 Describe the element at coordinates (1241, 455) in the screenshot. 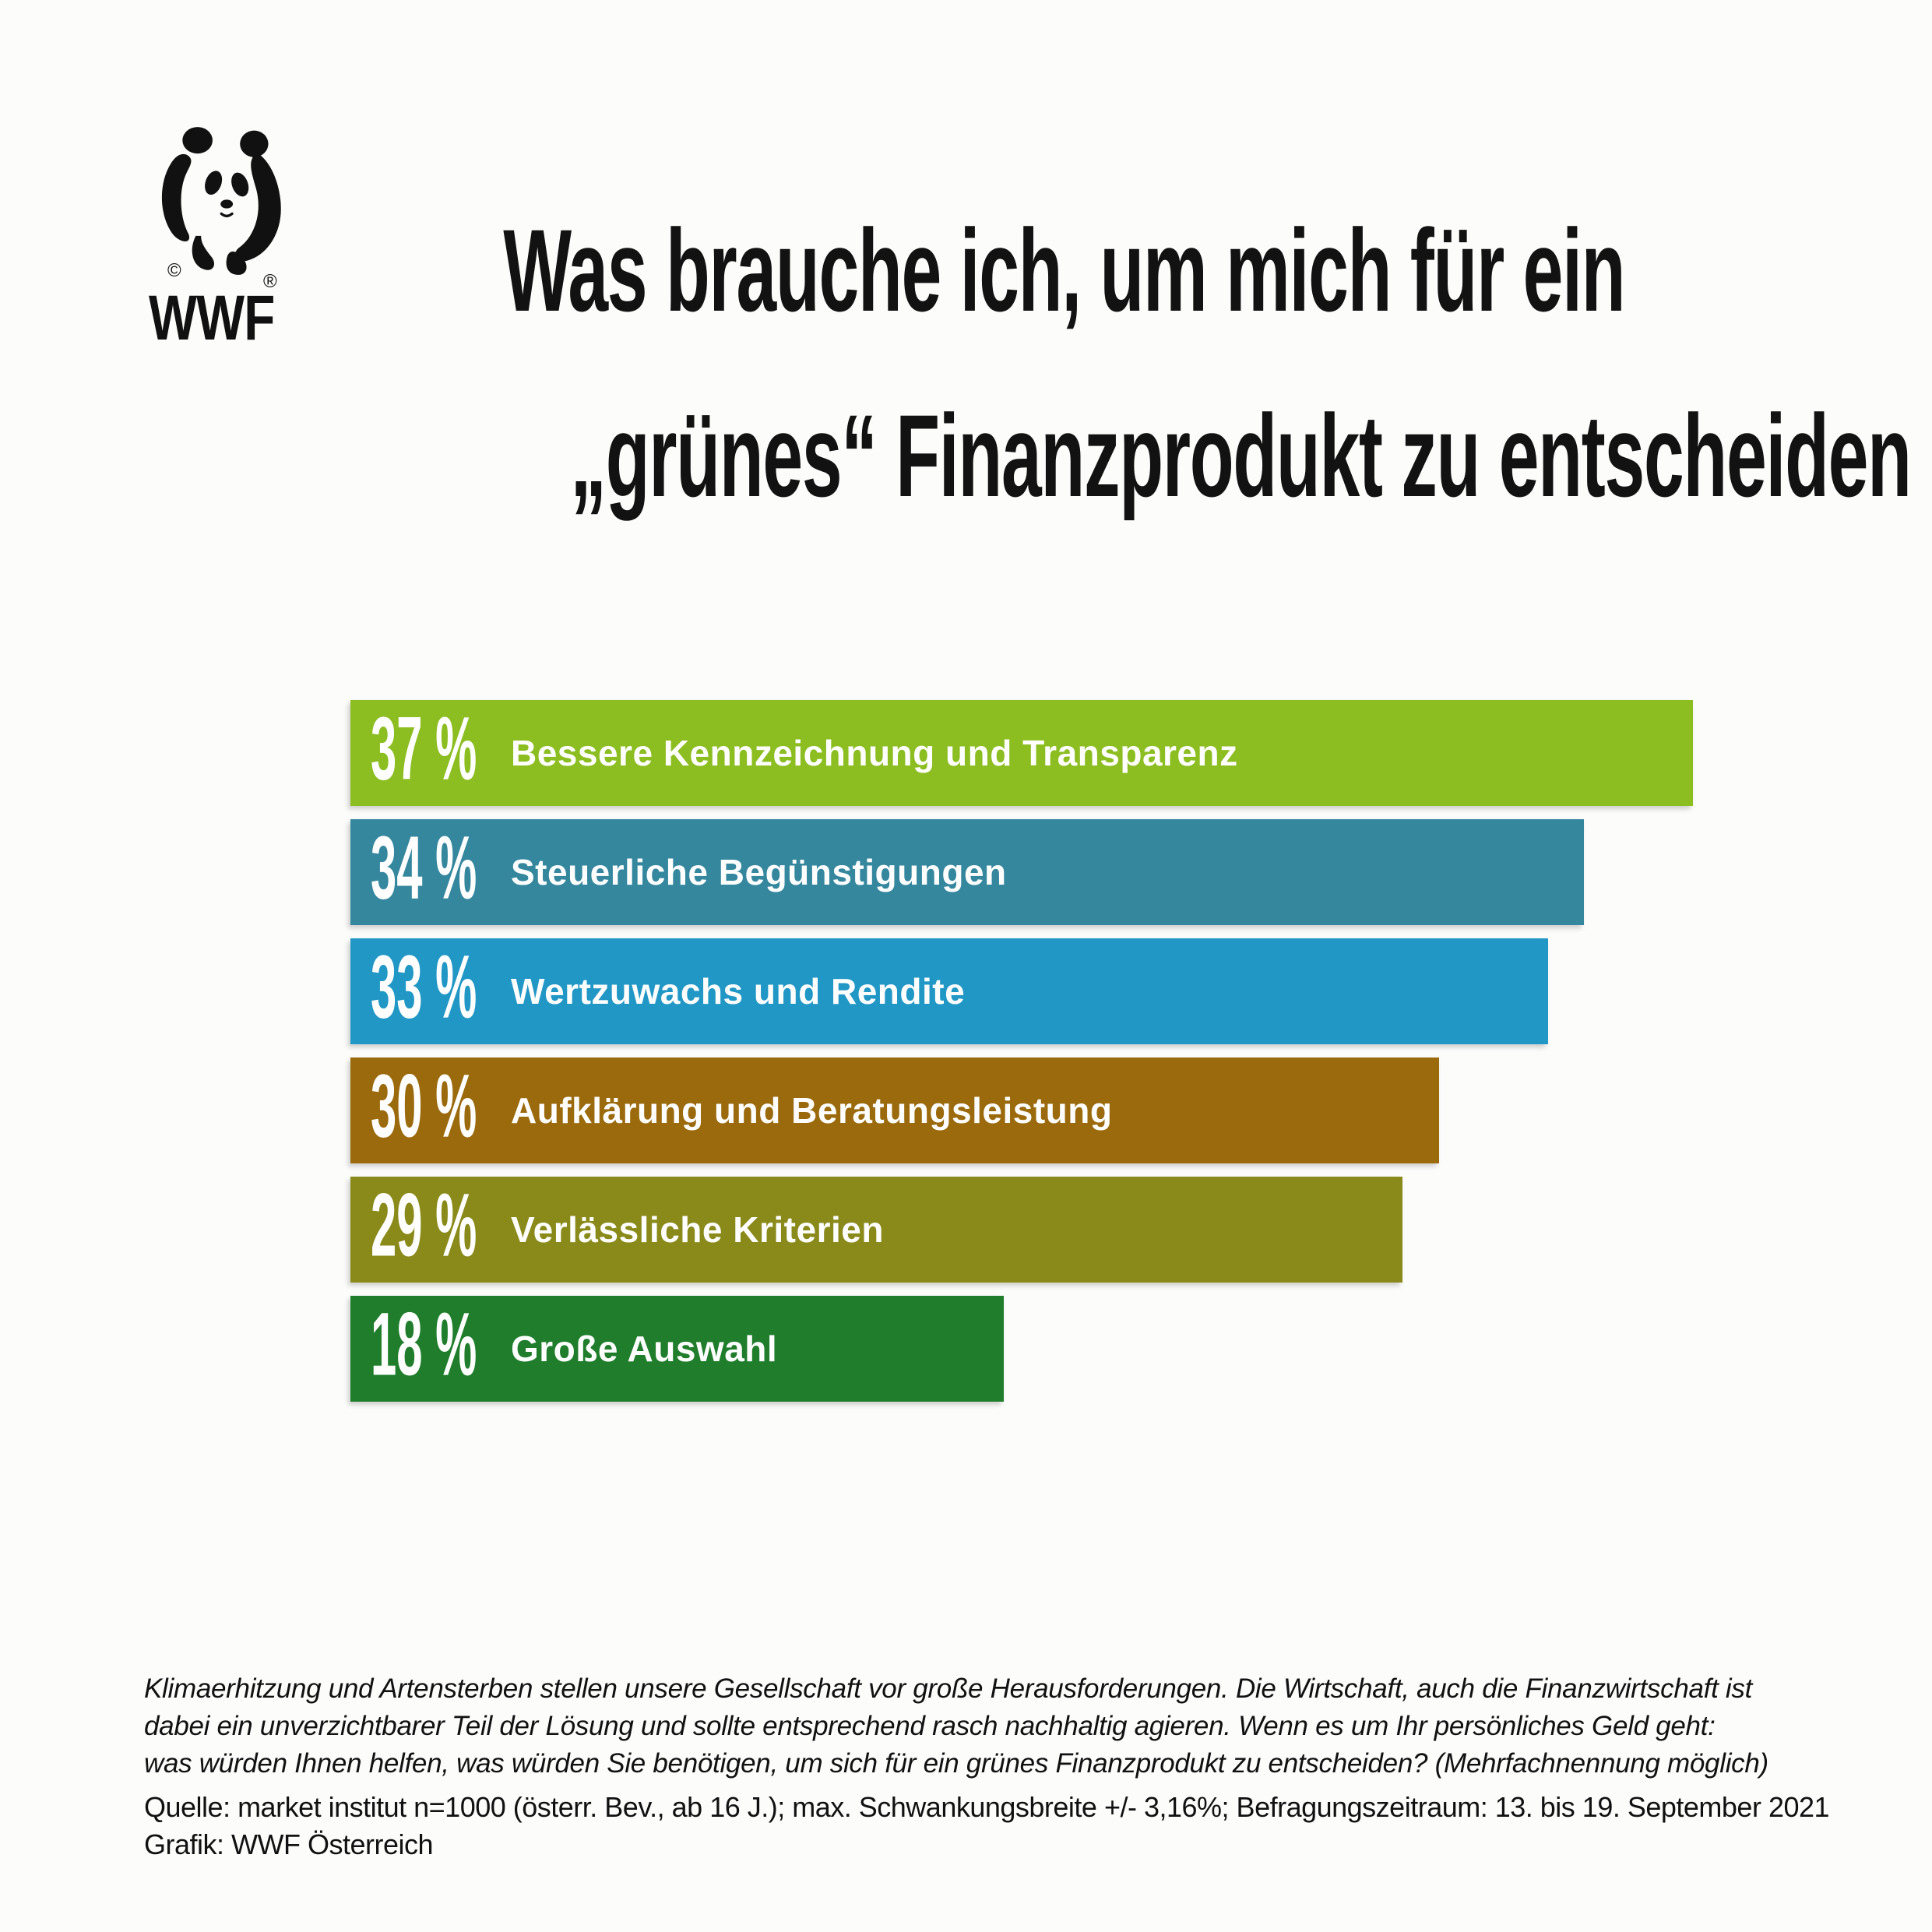

I see `chart-title-line-2: „grünes“ Finanzprodukt zu entscheiden` at that location.